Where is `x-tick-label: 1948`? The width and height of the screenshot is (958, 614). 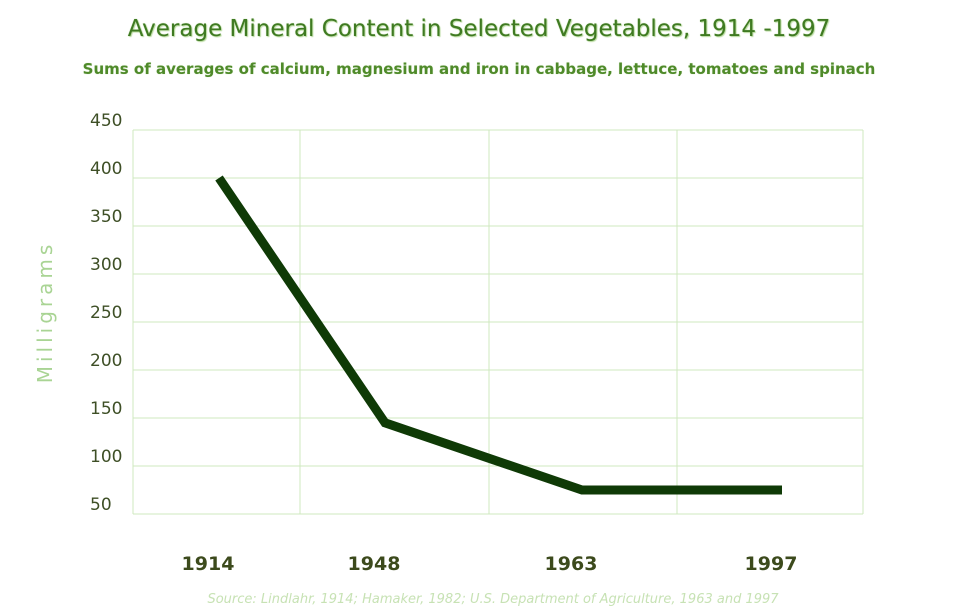
x-tick-label: 1948 is located at coordinates (374, 564).